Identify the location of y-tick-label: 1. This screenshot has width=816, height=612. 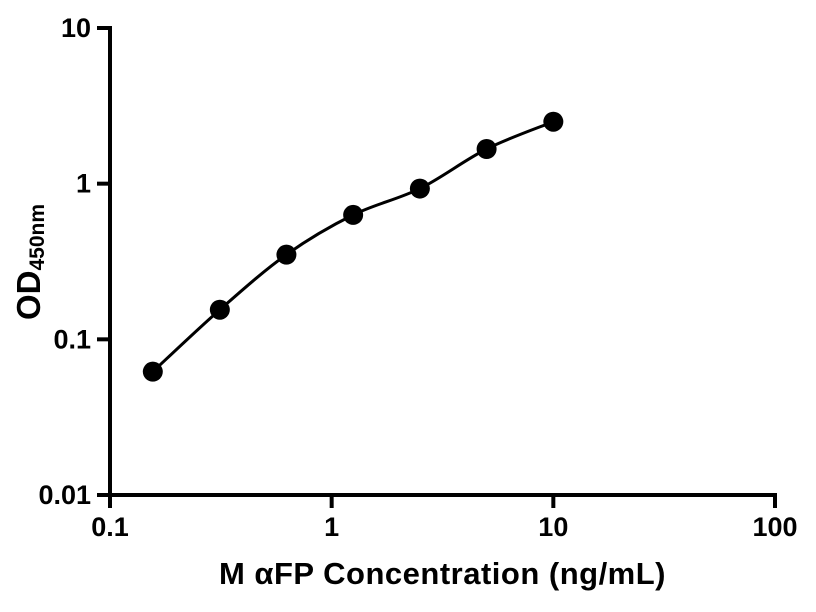
(83, 184).